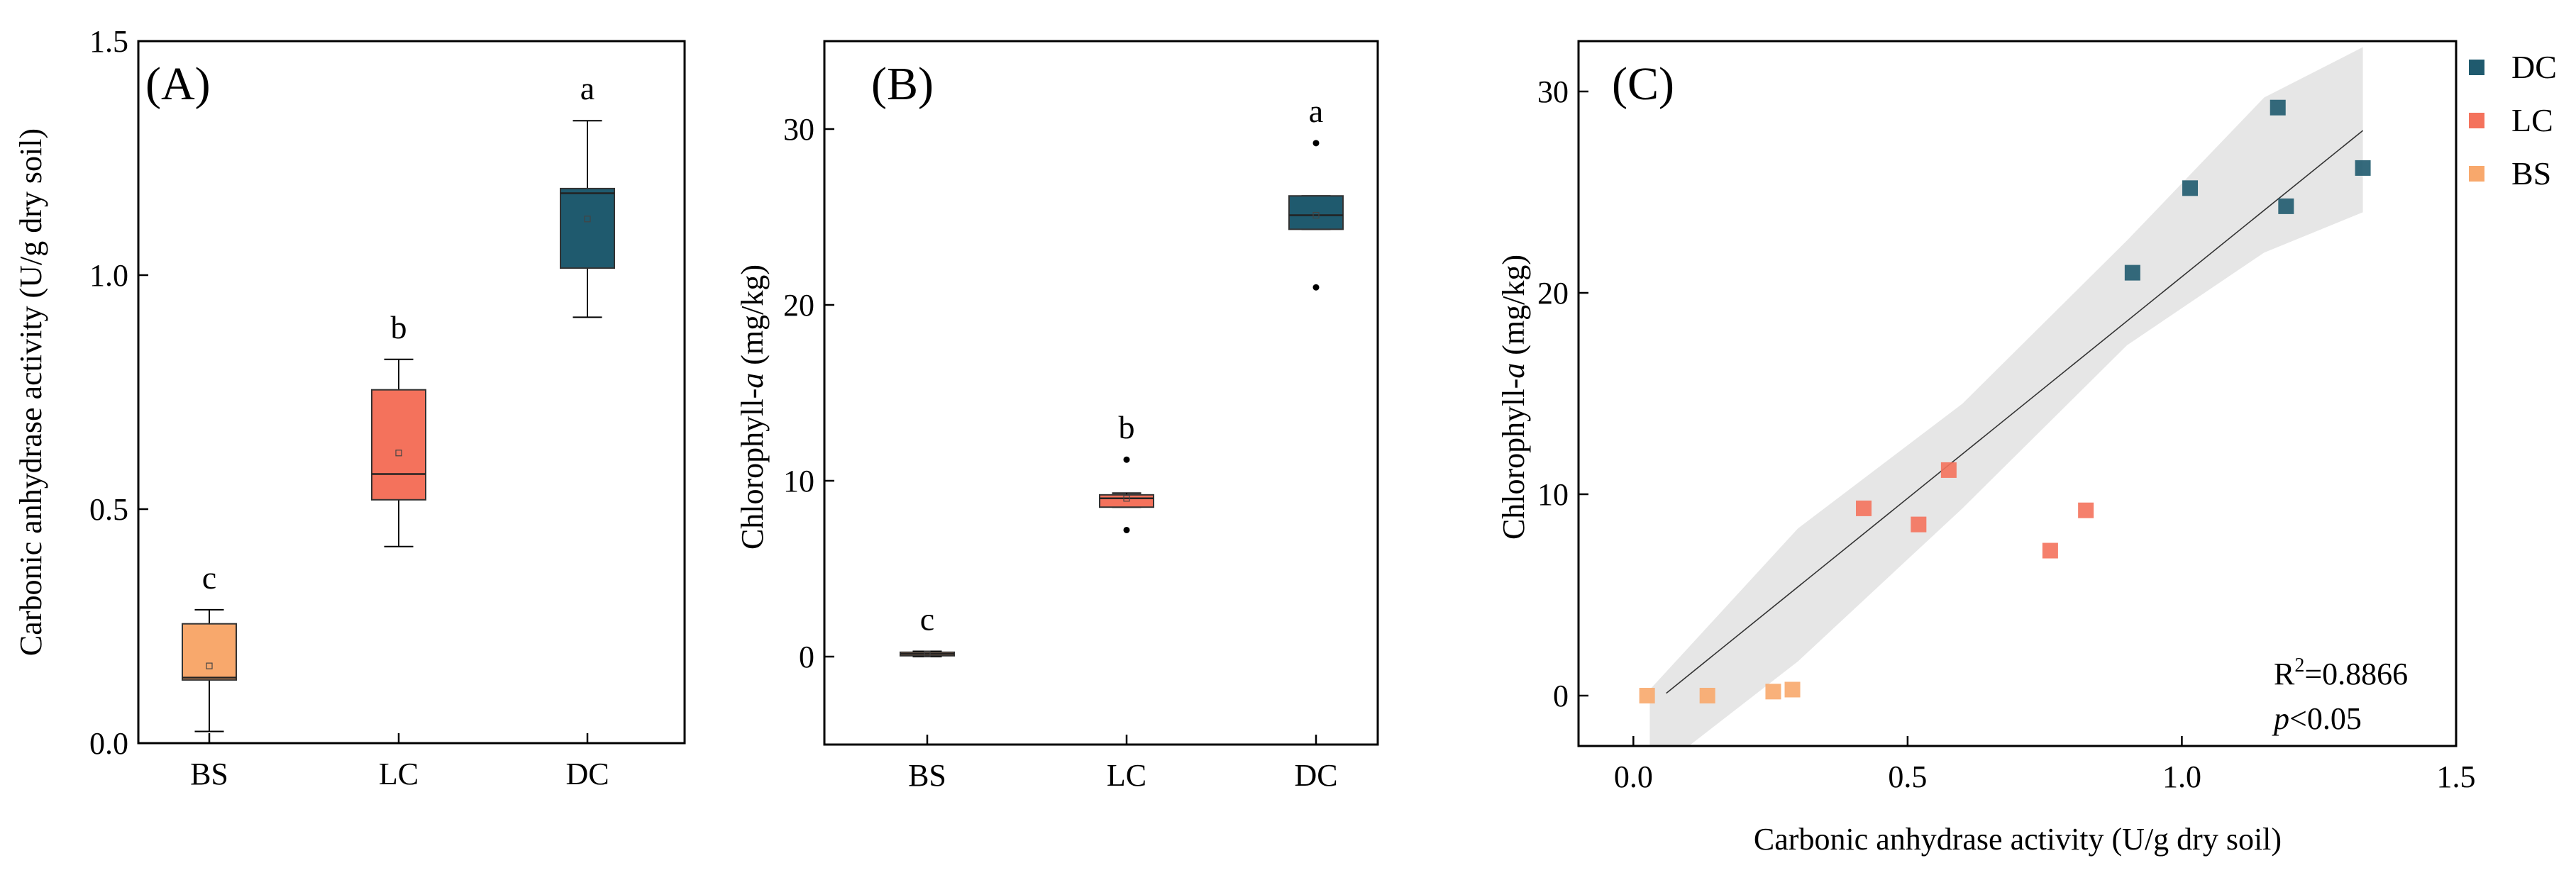 The image size is (2576, 880). What do you see at coordinates (1643, 84) in the screenshot?
I see `panel-c-label: (C)` at bounding box center [1643, 84].